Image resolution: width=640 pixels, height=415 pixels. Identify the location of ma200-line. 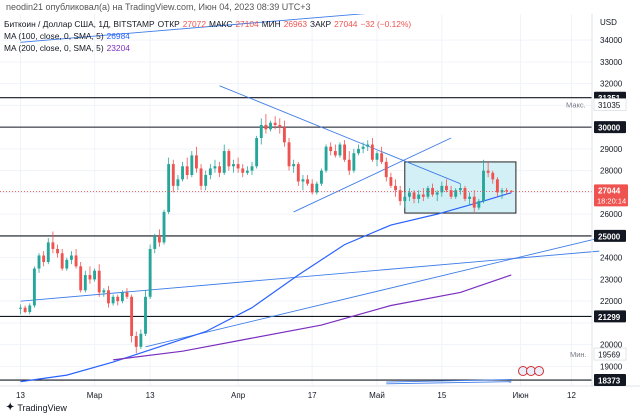
(312, 317).